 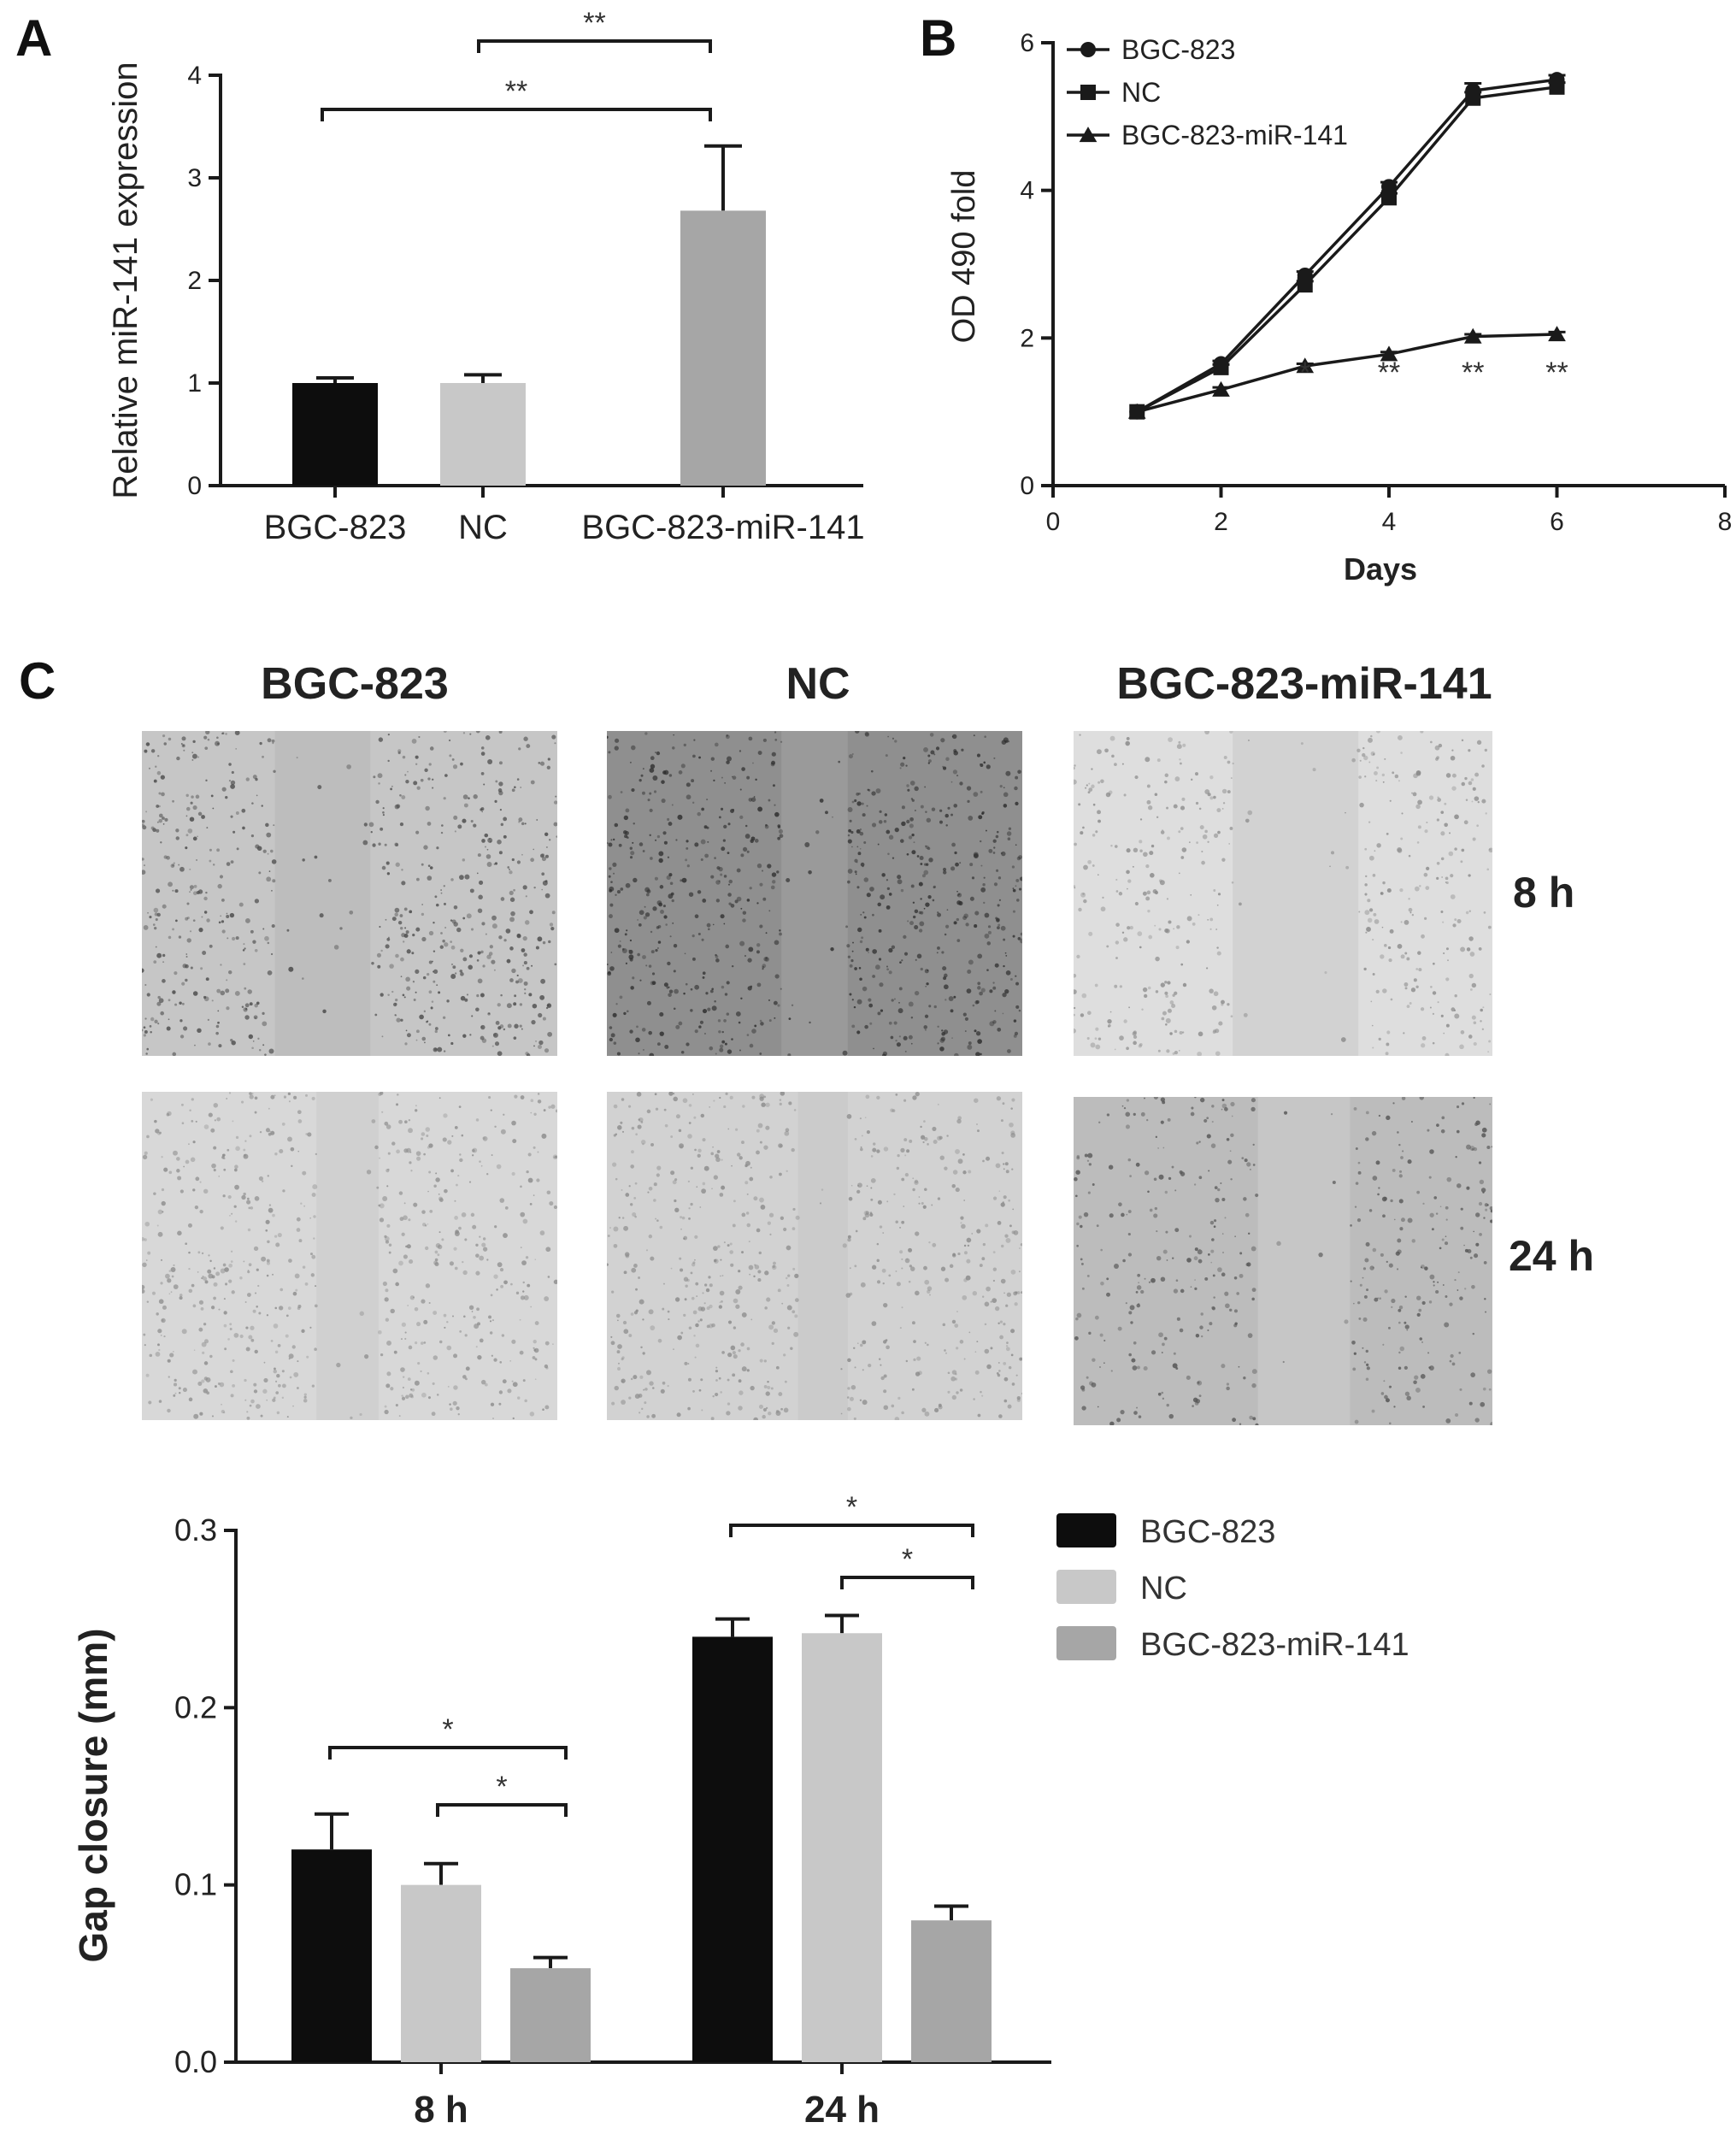 I want to click on c-sig-3-bracket, so click(x=851, y=1530).